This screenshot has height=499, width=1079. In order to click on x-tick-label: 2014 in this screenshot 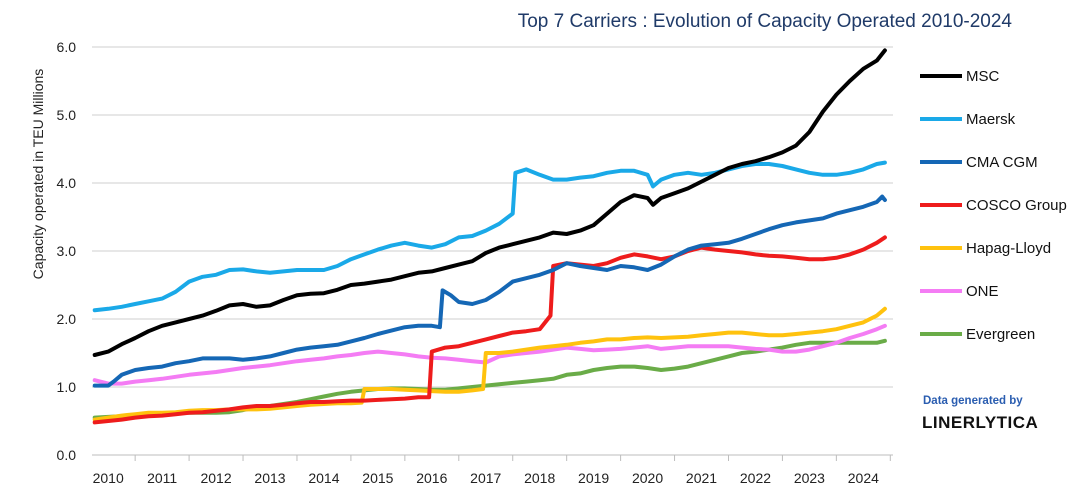, I will do `click(323, 478)`.